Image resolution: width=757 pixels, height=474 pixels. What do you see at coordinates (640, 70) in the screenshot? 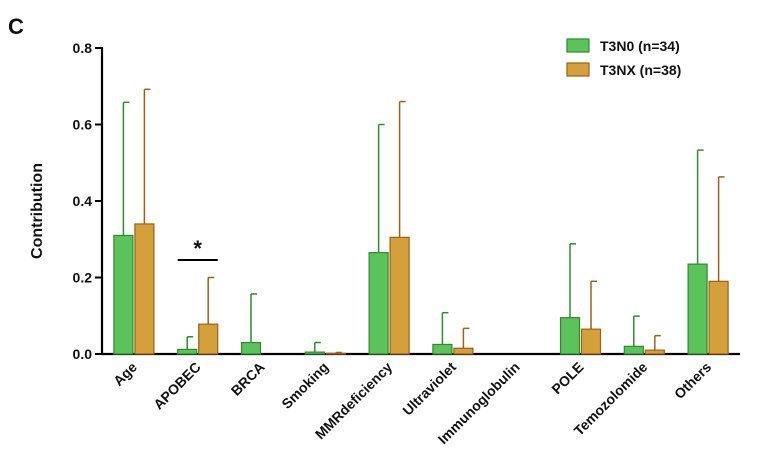
I see `legend-label: T3NX (n=38)` at bounding box center [640, 70].